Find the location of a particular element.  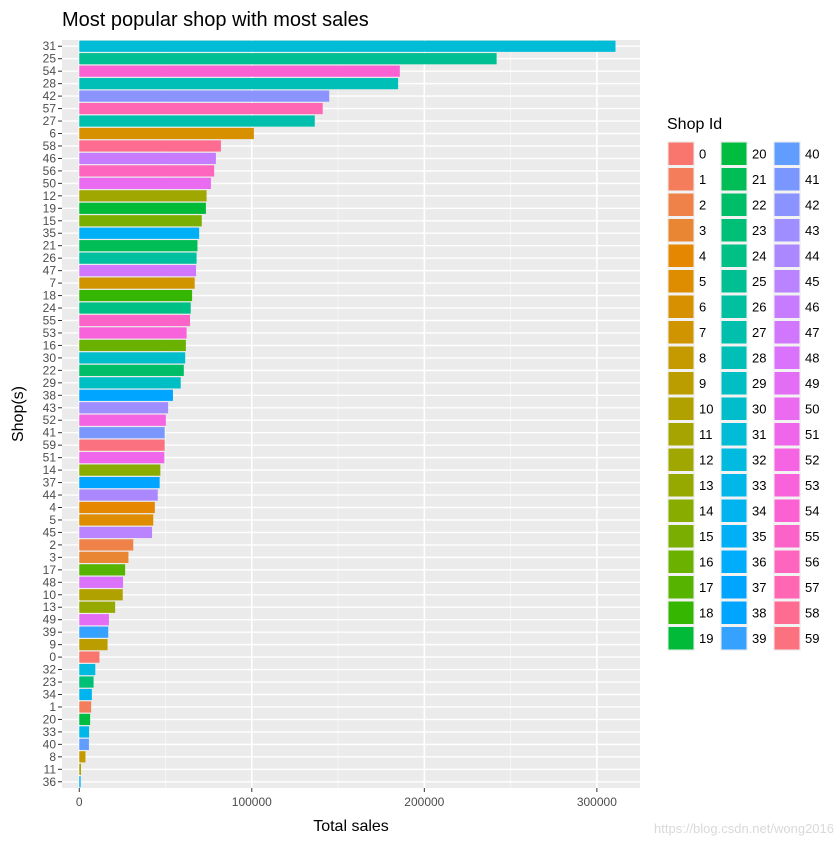

legend-label-58: 58 is located at coordinates (812, 612).